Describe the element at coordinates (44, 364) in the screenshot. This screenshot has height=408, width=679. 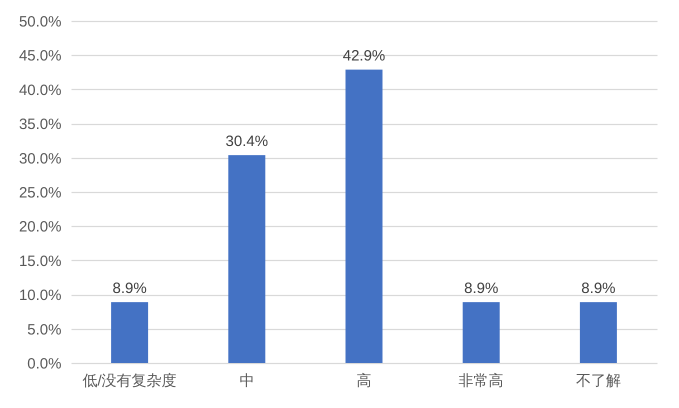
I see `y-tick-label: 0.0%` at that location.